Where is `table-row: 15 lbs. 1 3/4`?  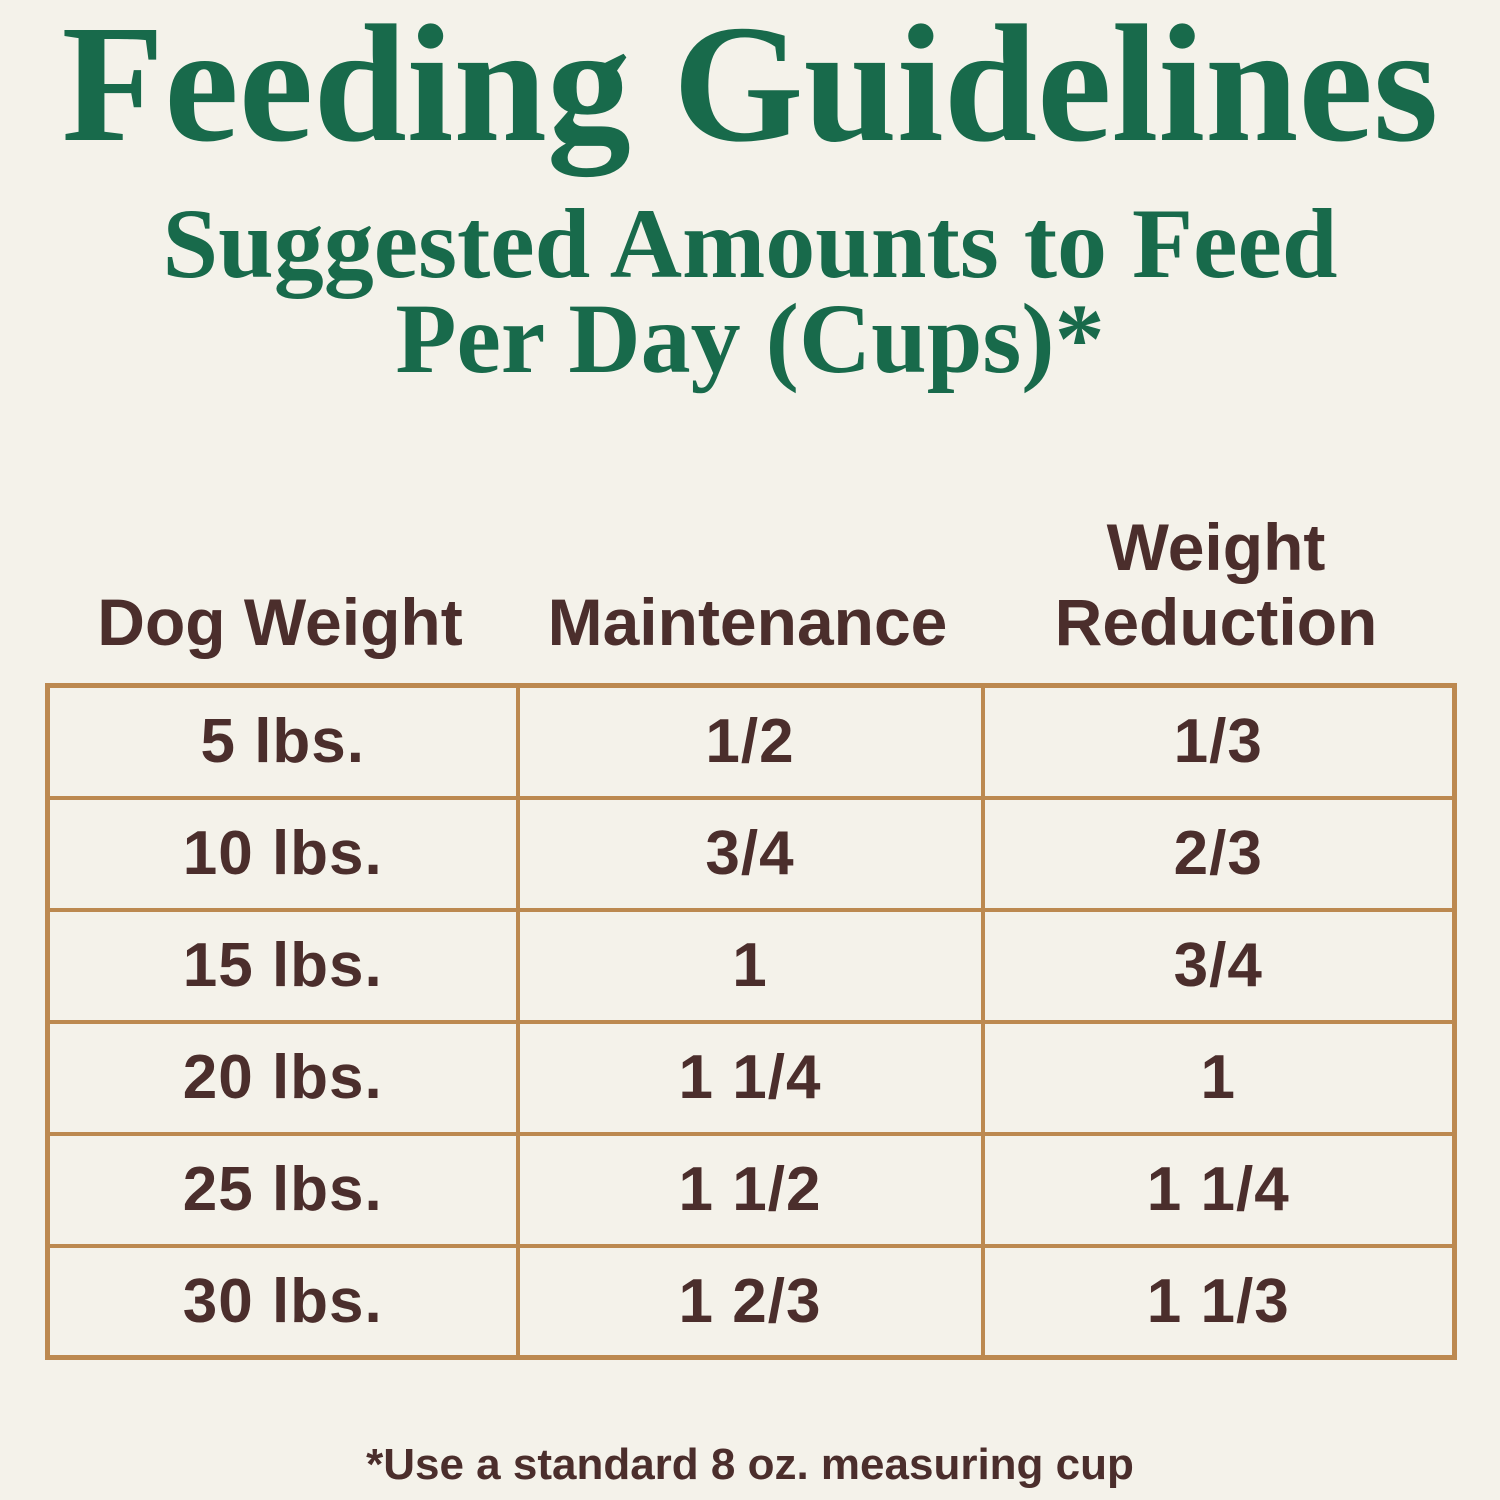
table-row: 15 lbs. 1 3/4 is located at coordinates (751, 965).